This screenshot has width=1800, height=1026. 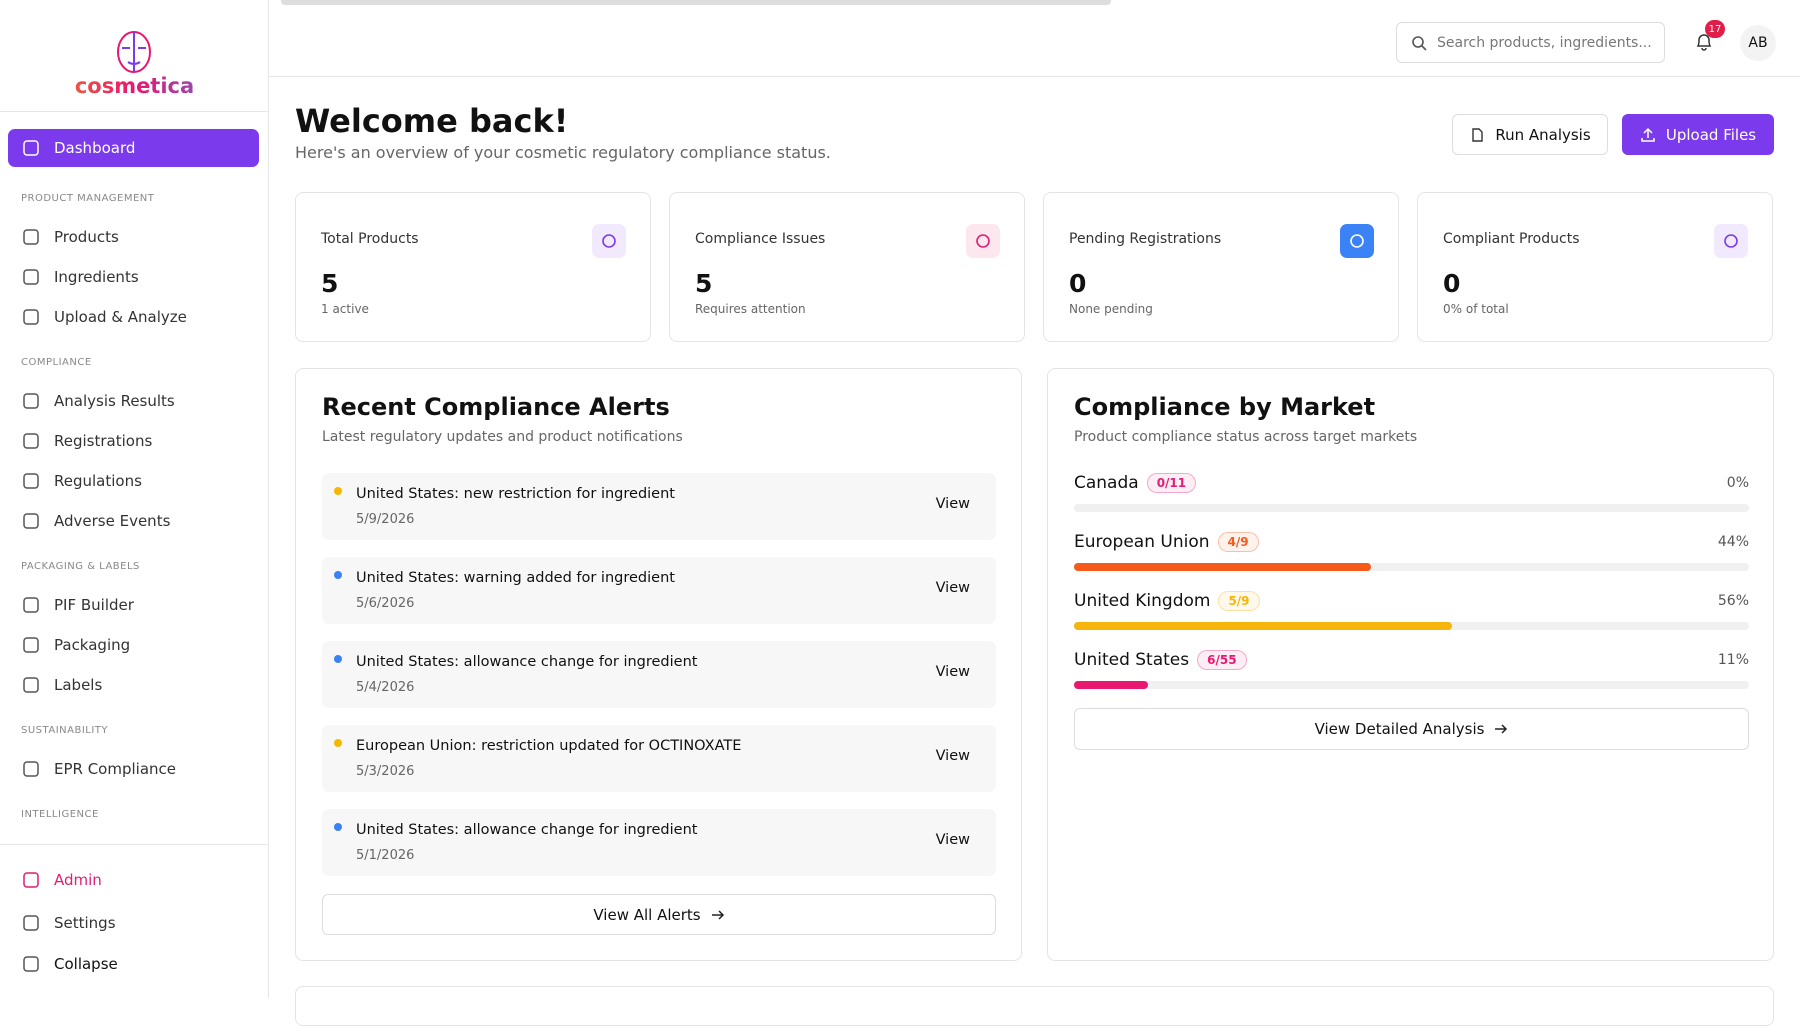 What do you see at coordinates (1419, 43) in the screenshot?
I see `search-icon` at bounding box center [1419, 43].